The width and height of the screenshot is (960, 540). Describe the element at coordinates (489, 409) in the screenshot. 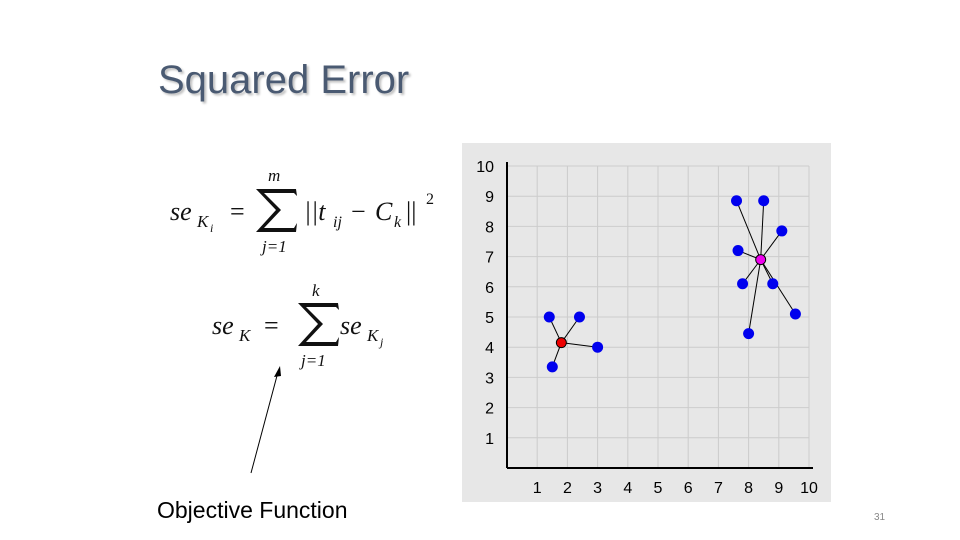

I see `y-tick-label: 2` at that location.